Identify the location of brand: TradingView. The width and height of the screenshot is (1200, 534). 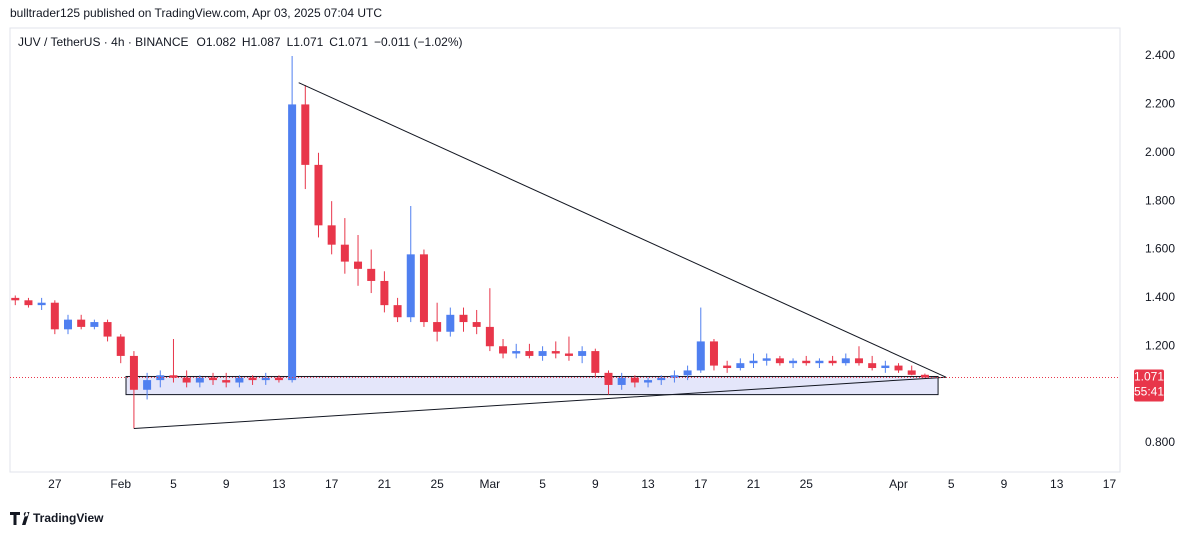
(57, 518).